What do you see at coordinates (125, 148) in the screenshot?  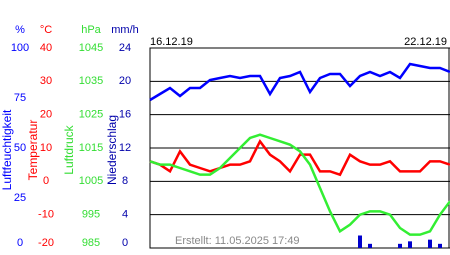 I see `y-tick-label: 12` at bounding box center [125, 148].